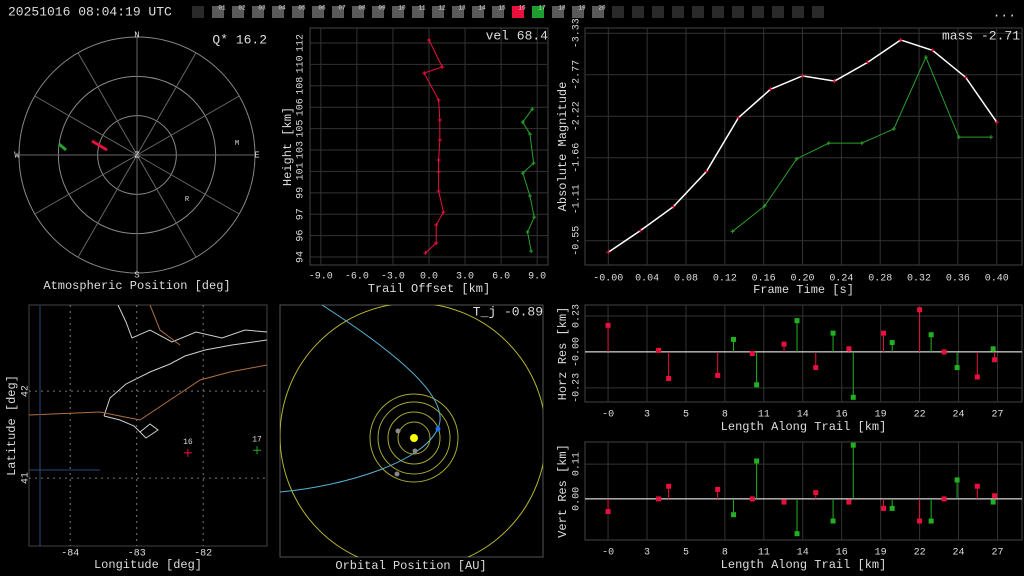  Describe the element at coordinates (647, 279) in the screenshot. I see `x-tick-label: 0.04` at that location.